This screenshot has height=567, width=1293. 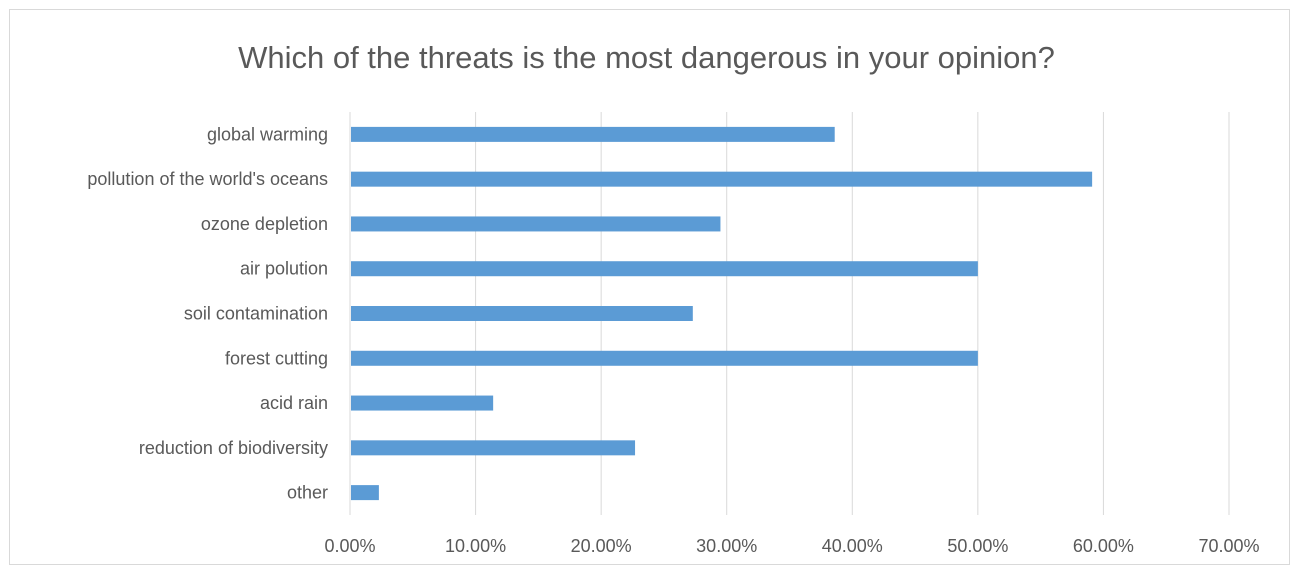 What do you see at coordinates (601, 546) in the screenshot?
I see `x-tick-label: 20.00%` at bounding box center [601, 546].